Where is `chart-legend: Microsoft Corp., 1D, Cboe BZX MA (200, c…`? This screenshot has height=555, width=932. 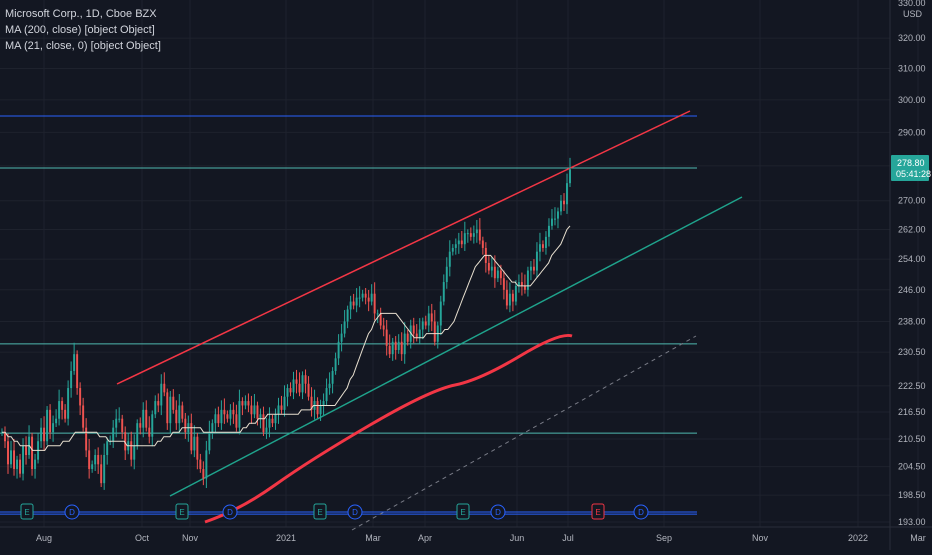 chart-legend: Microsoft Corp., 1D, Cboe BZX MA (200, c… is located at coordinates (83, 30).